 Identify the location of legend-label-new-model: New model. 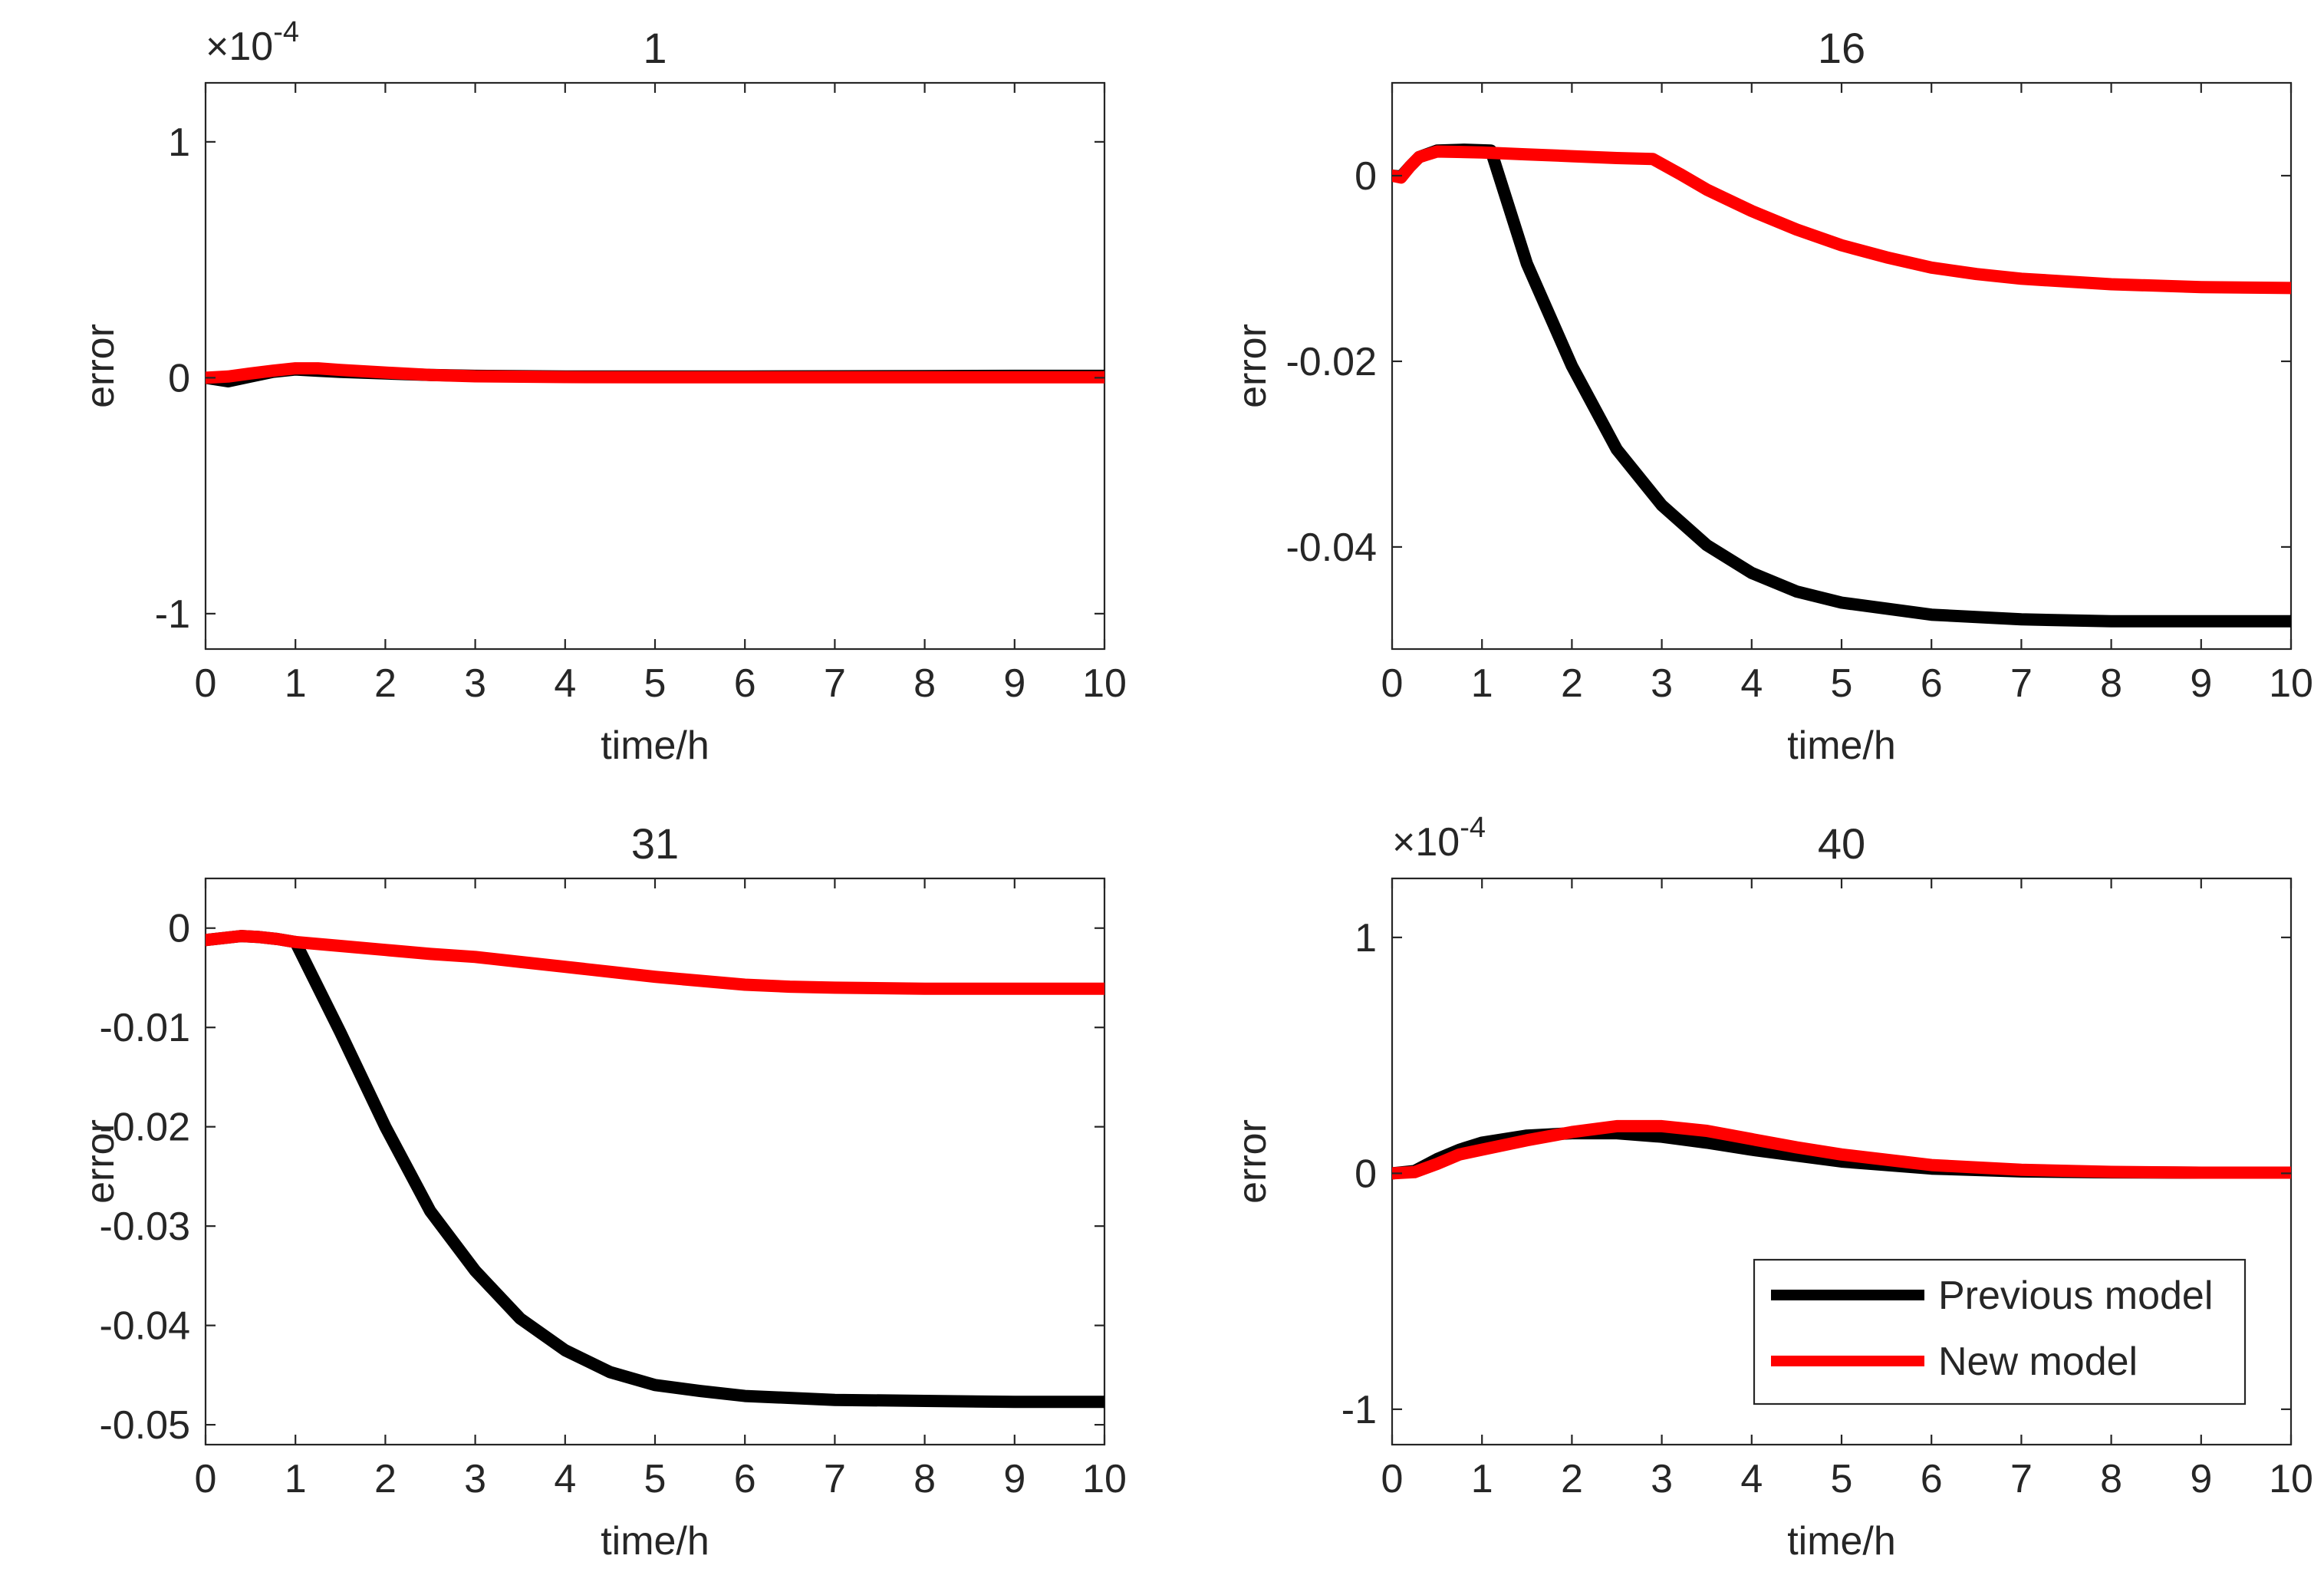
(2038, 1362).